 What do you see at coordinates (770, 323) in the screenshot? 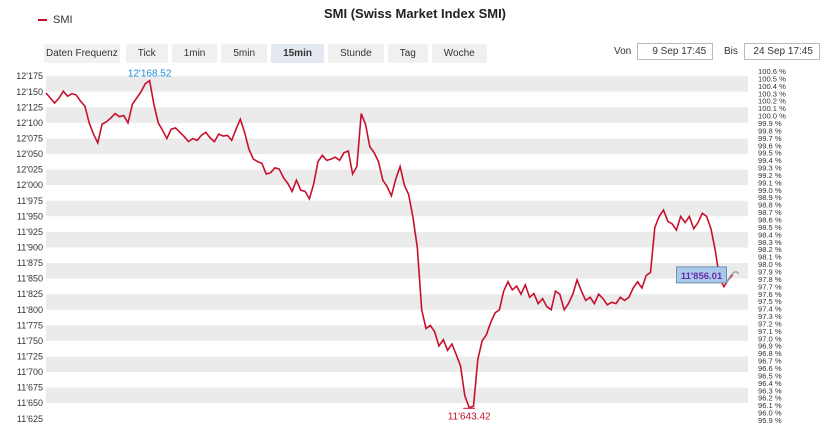
I see `percent-tick-label: 97.2 %` at bounding box center [770, 323].